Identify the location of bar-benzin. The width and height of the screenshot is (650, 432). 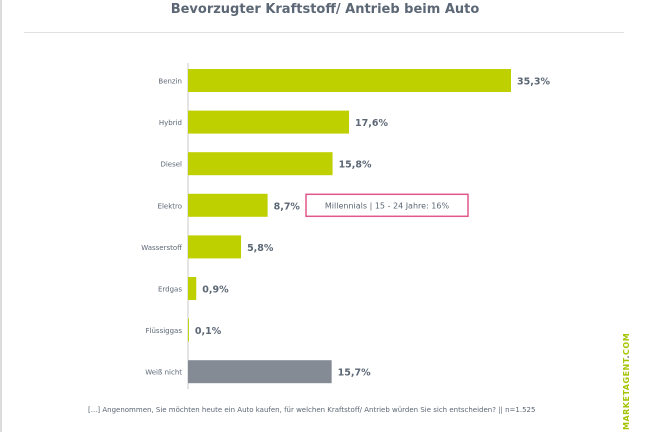
(349, 80).